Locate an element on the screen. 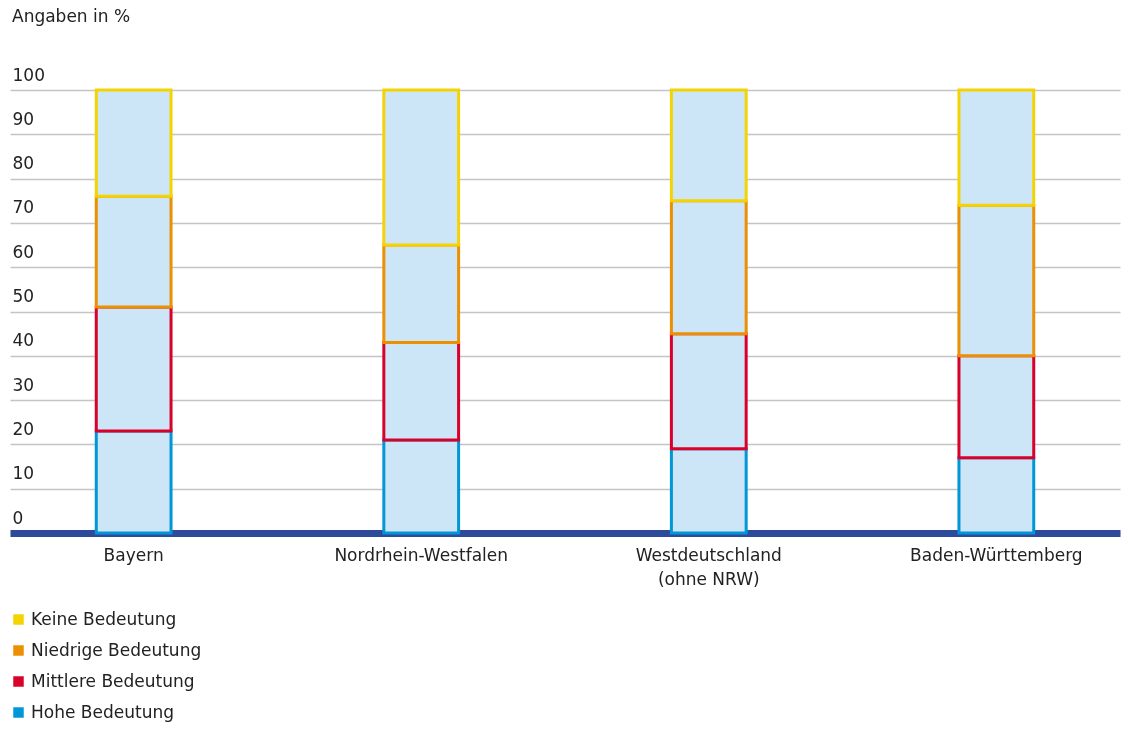 The image size is (1128, 732). legend-label: Mittlere Bedeutung is located at coordinates (113, 680).